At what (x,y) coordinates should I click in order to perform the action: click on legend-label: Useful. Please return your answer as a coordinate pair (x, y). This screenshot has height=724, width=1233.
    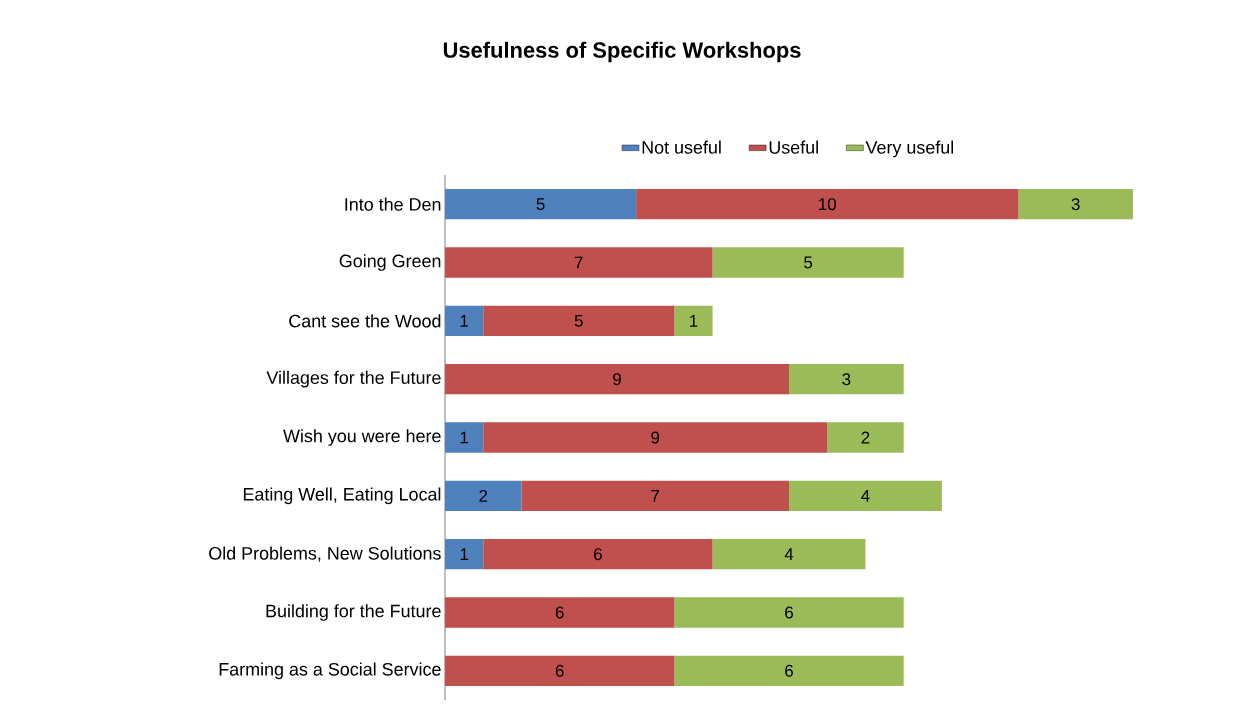
    Looking at the image, I should click on (793, 147).